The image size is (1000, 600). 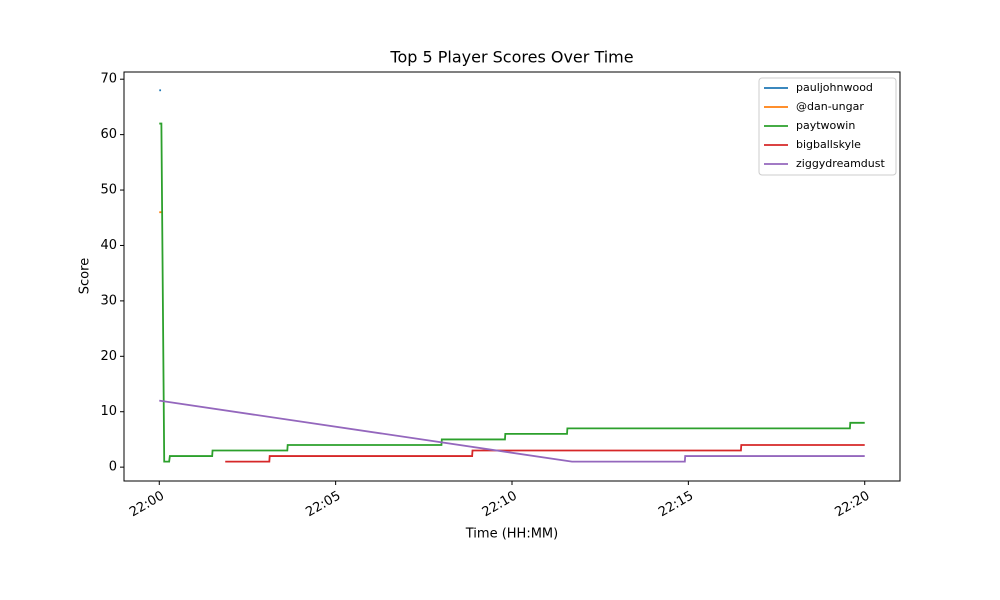 What do you see at coordinates (108, 356) in the screenshot?
I see `y-tick-label: 20` at bounding box center [108, 356].